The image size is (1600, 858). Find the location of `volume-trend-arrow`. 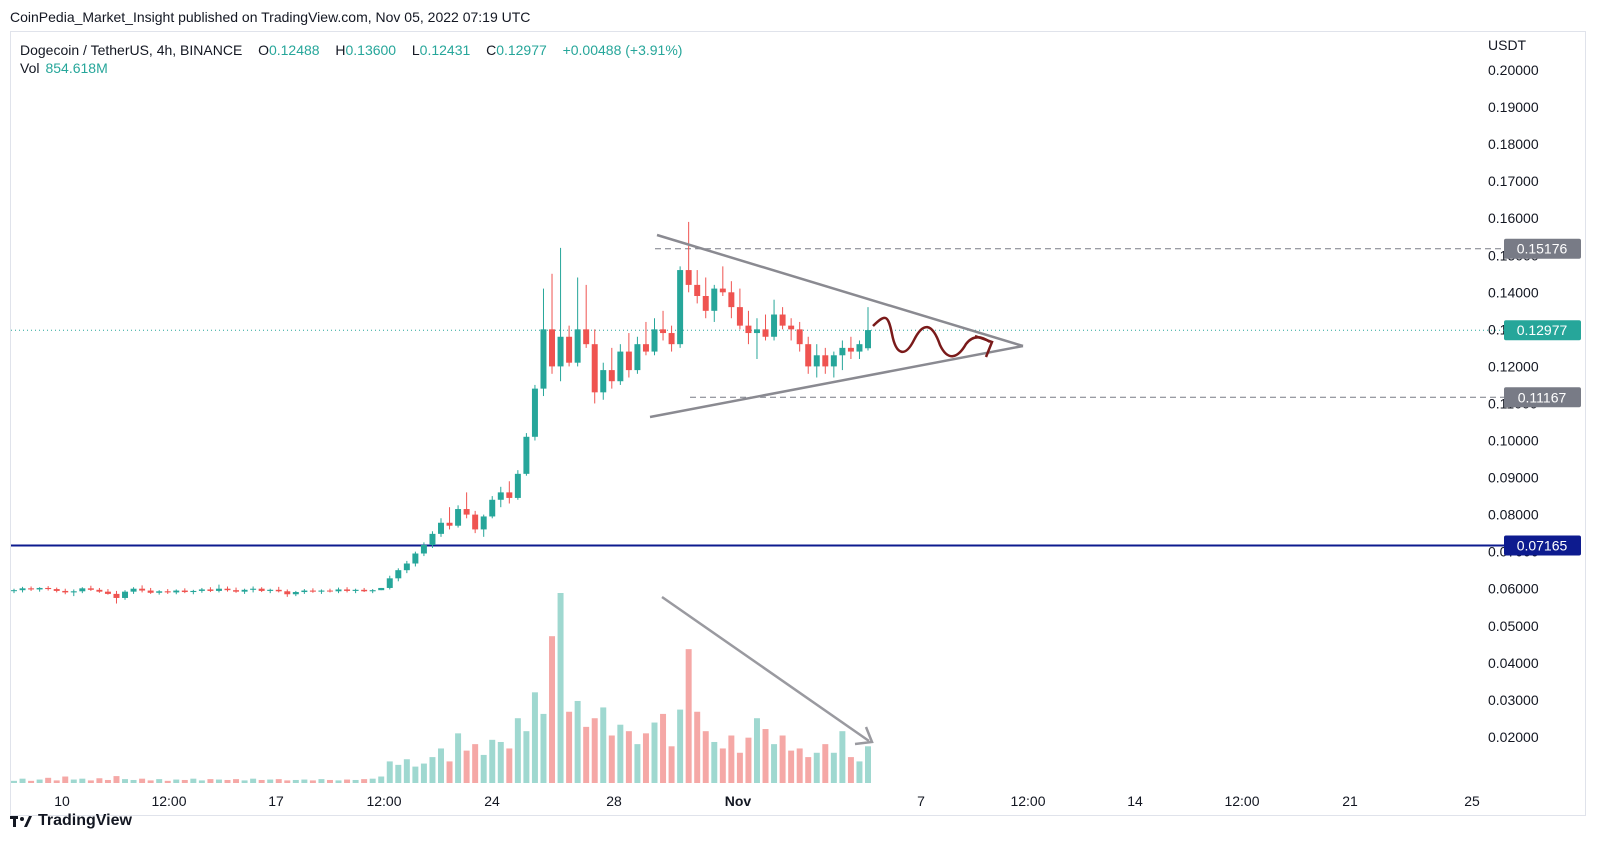

volume-trend-arrow is located at coordinates (765, 669).